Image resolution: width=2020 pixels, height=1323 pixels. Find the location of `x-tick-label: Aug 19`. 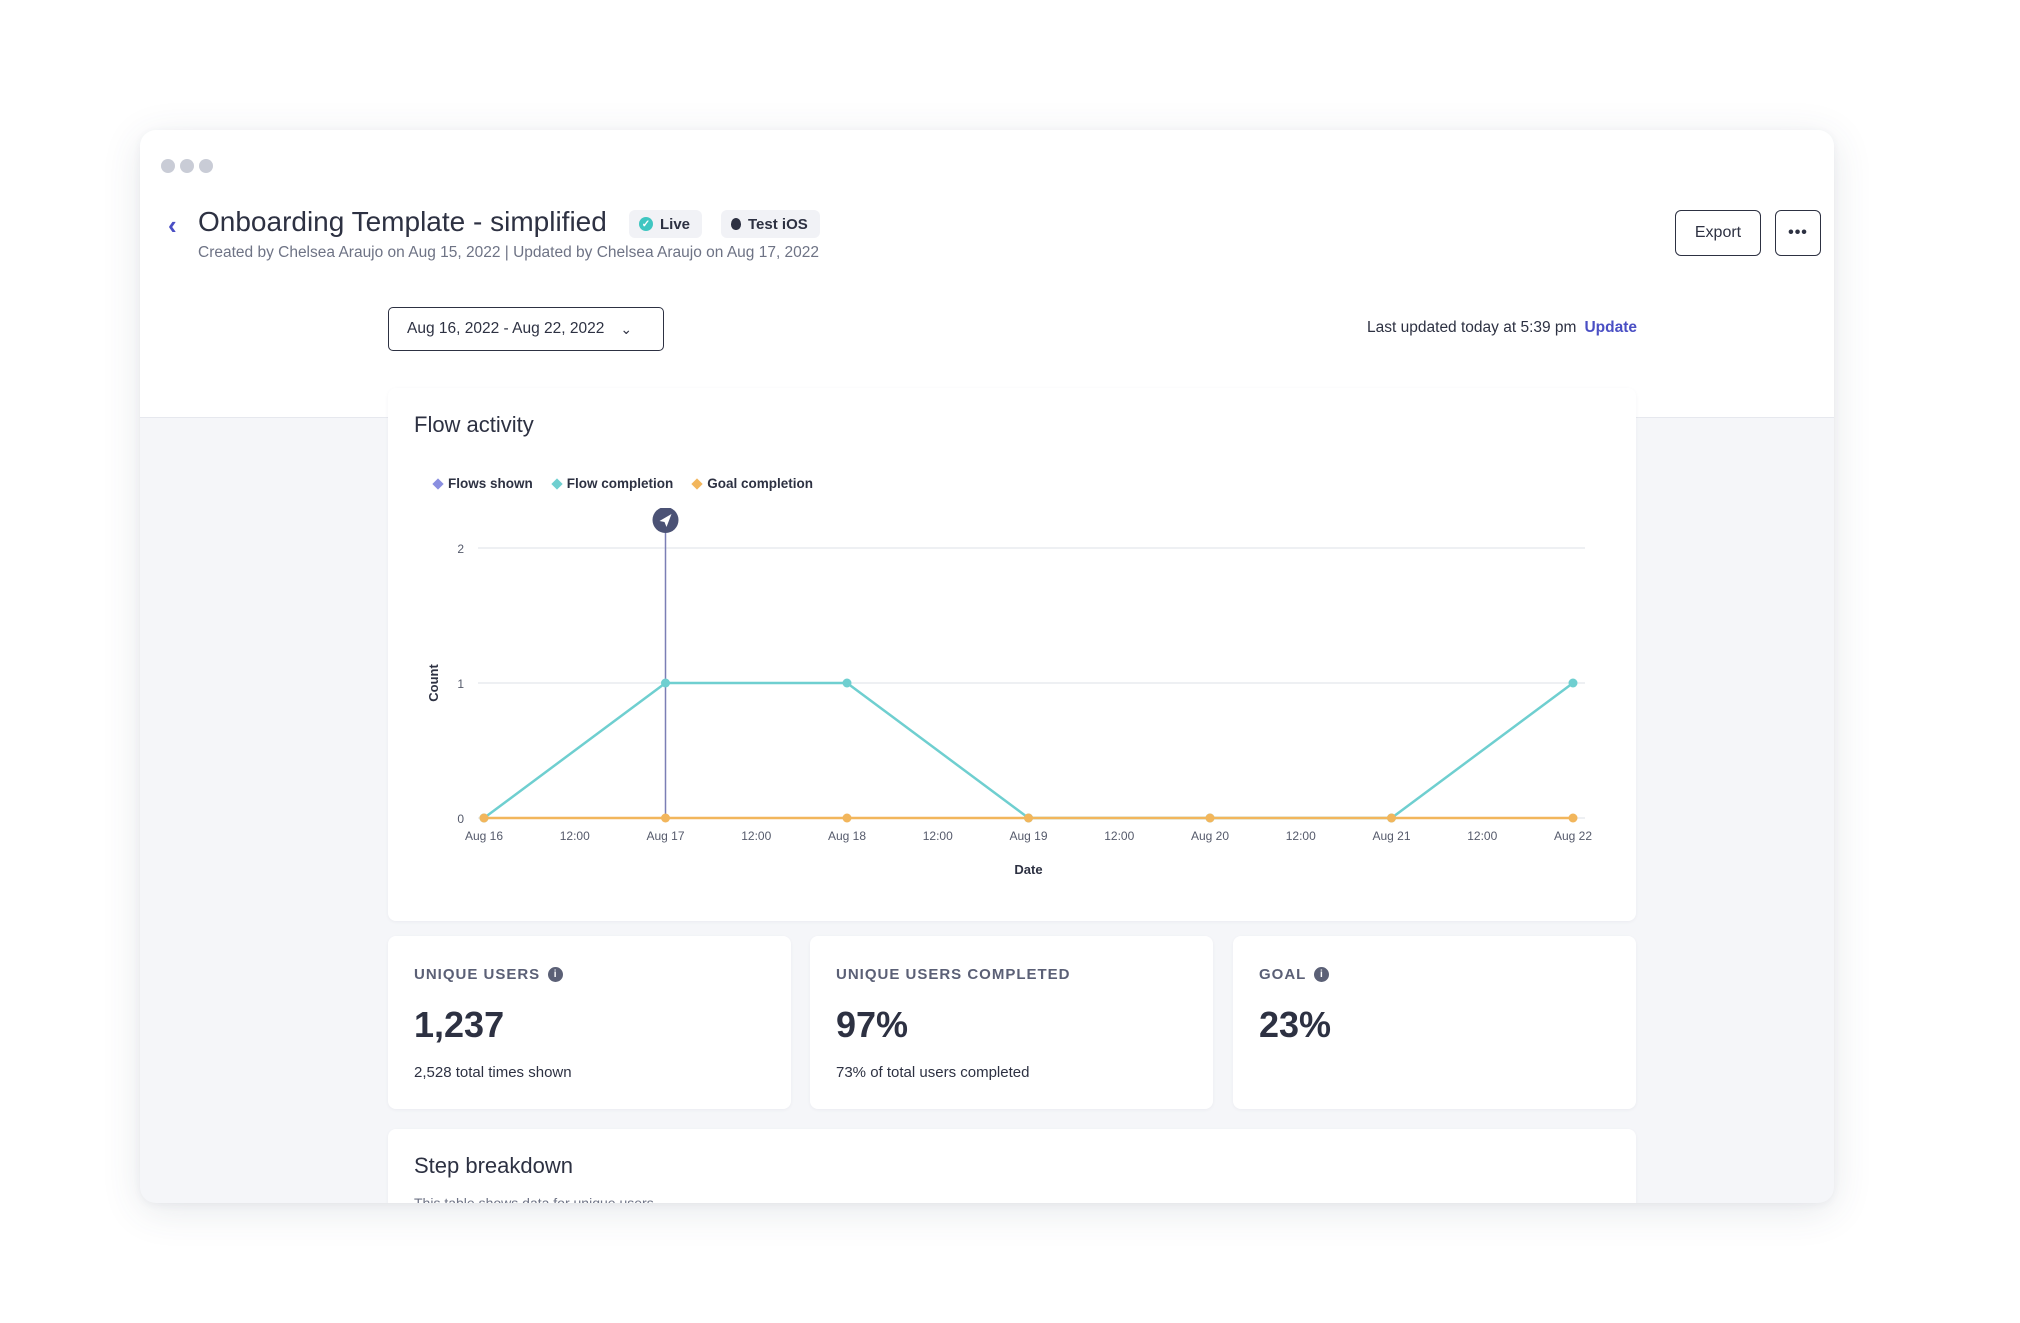

x-tick-label: Aug 19 is located at coordinates (1028, 836).